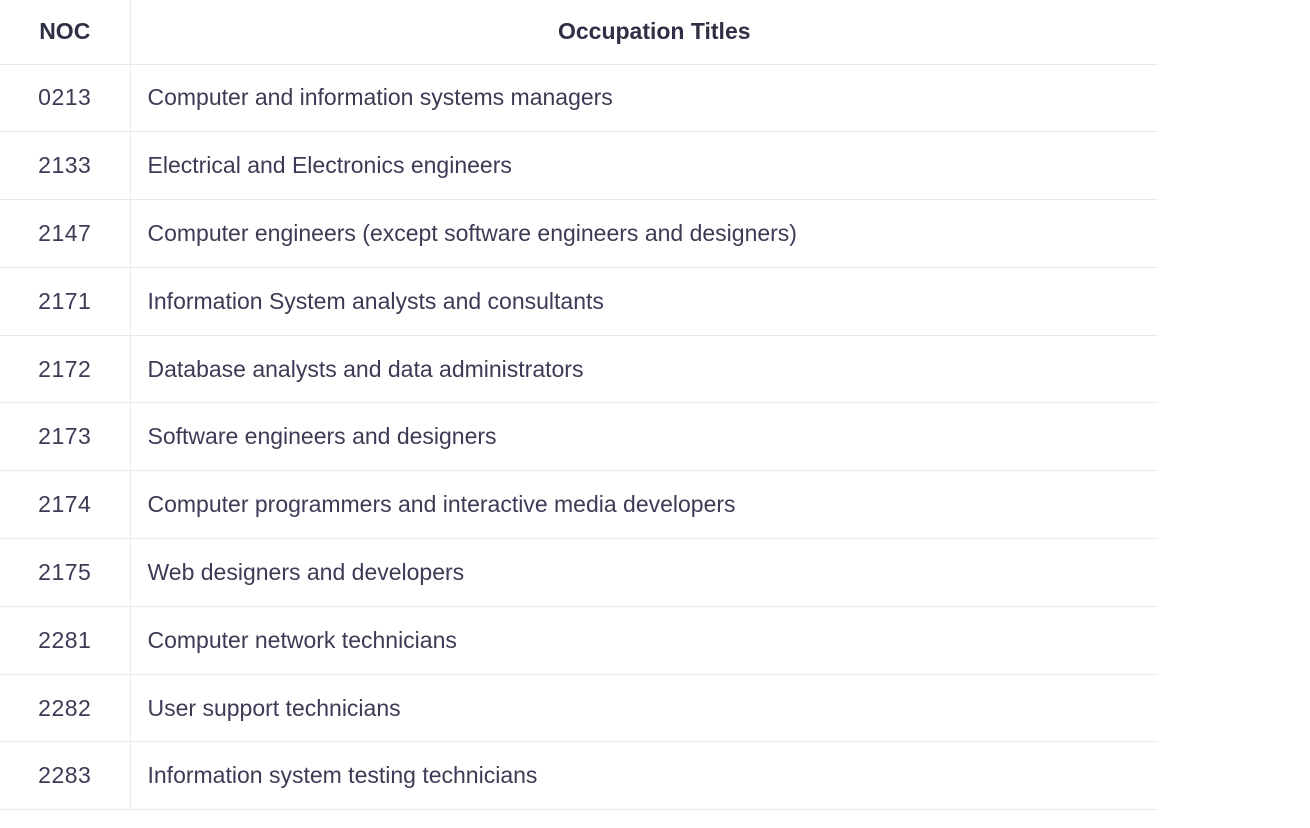  What do you see at coordinates (644, 640) in the screenshot?
I see `occupation-title-cell: Computer network technicians` at bounding box center [644, 640].